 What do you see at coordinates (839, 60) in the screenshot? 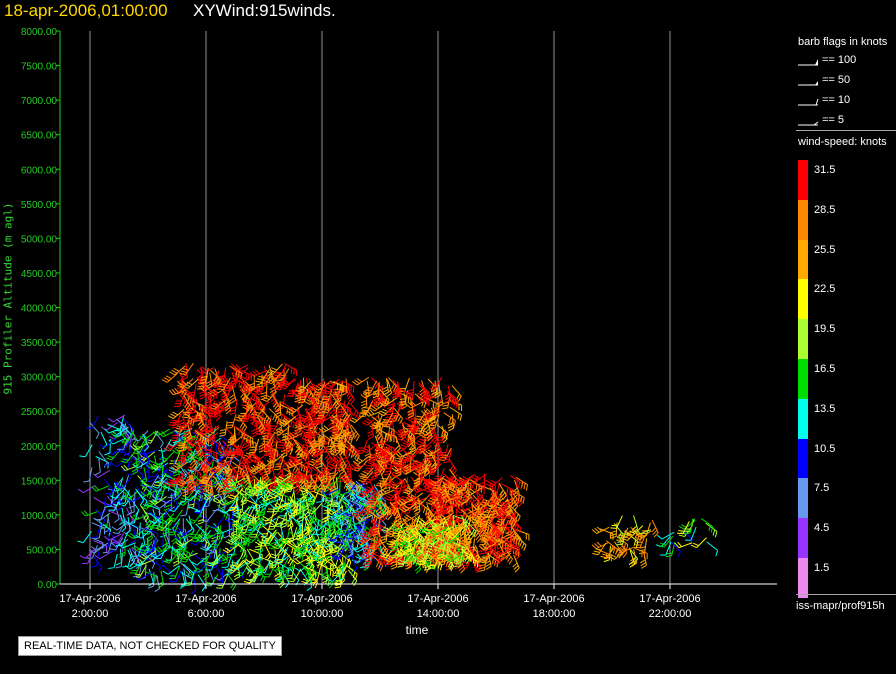
I see `barb-legend-label: == 100` at bounding box center [839, 60].